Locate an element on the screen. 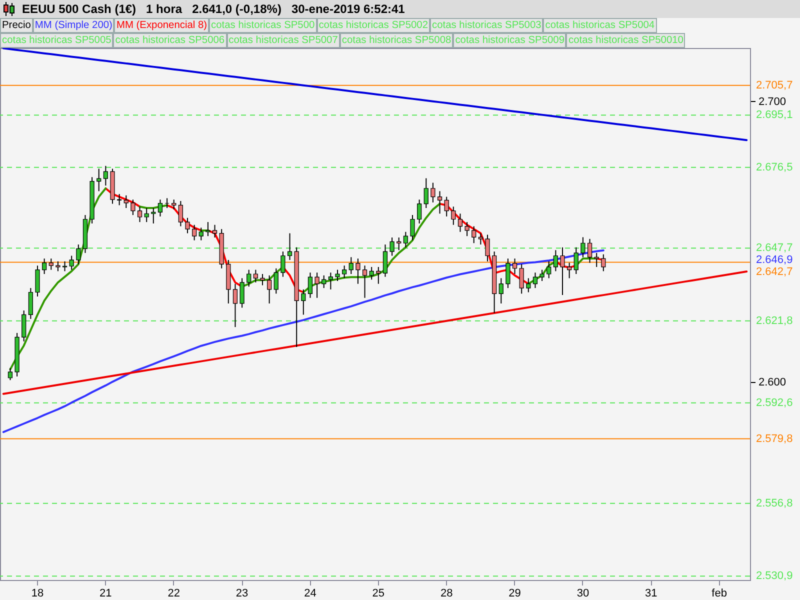 The image size is (800, 600). text: MM (Exponencial 8) is located at coordinates (162, 25).